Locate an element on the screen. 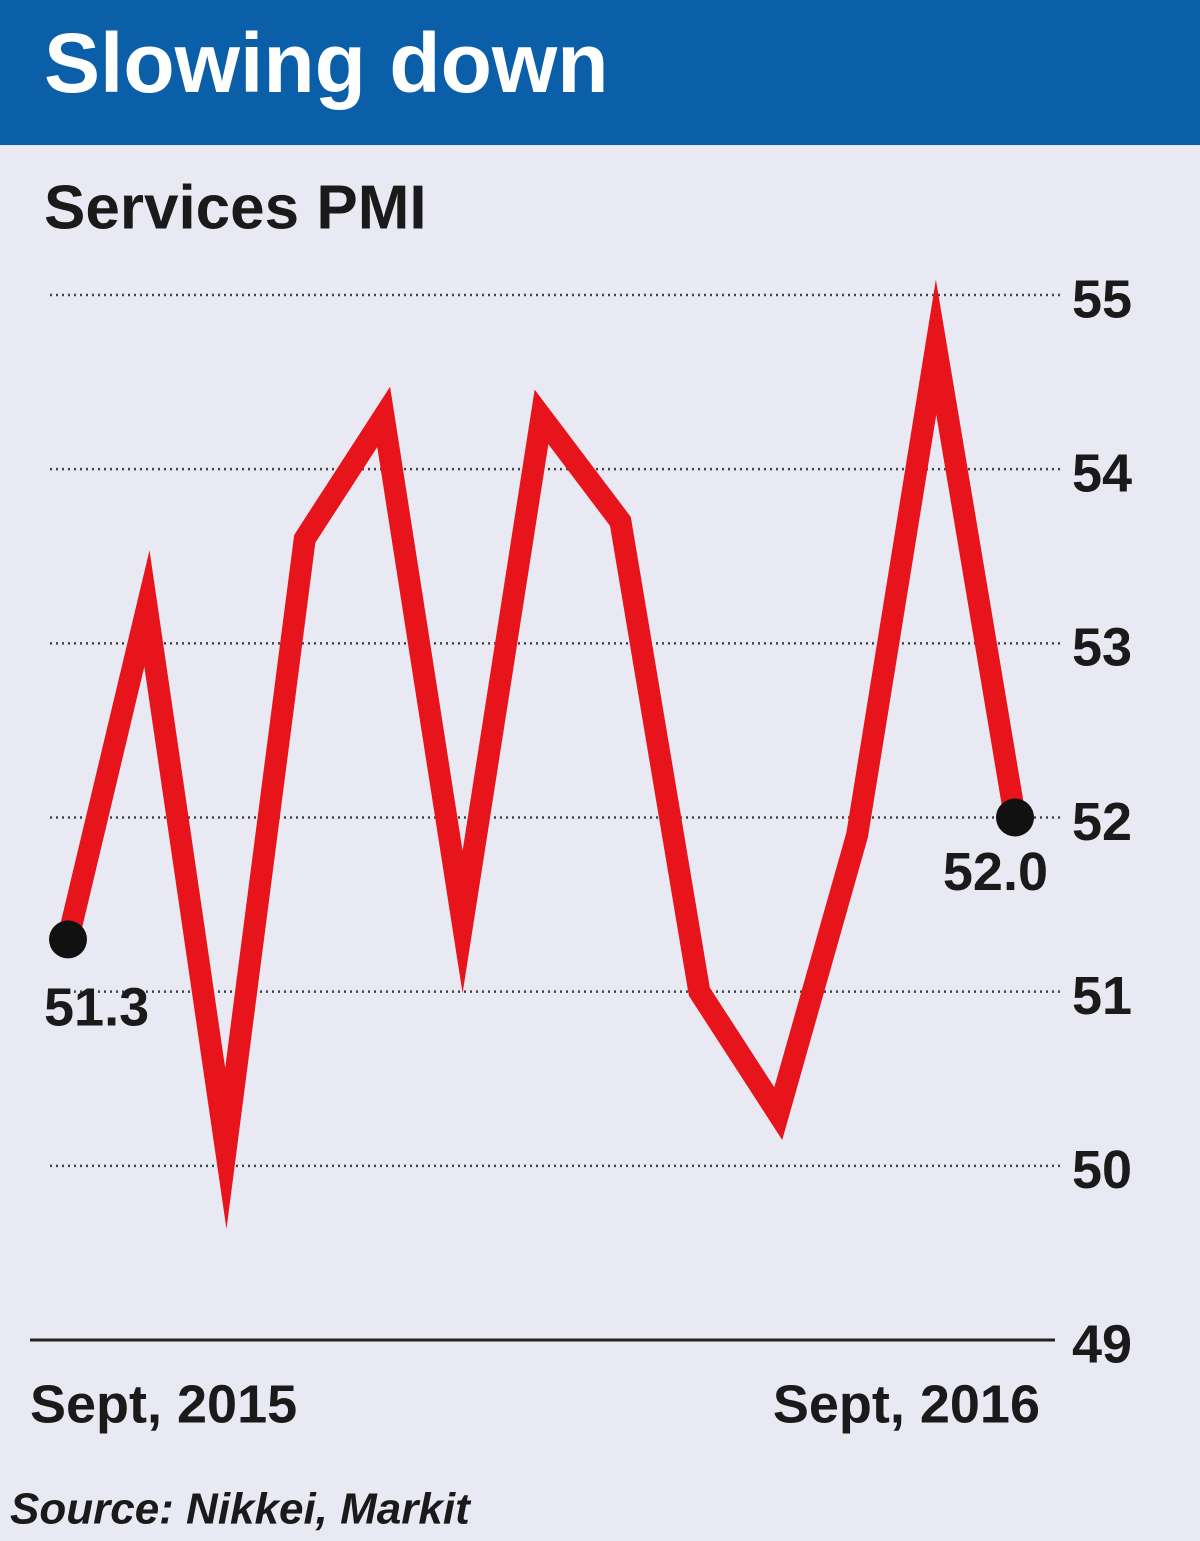 Image resolution: width=1200 pixels, height=1541 pixels. chart-subtitle: Services PMI is located at coordinates (235, 207).